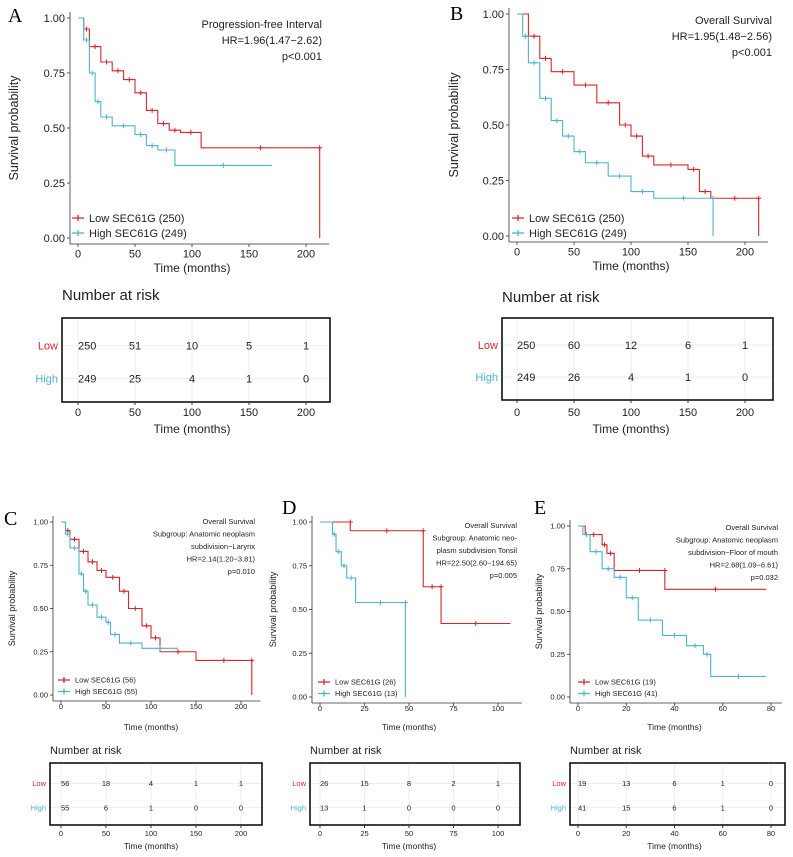  What do you see at coordinates (65, 807) in the screenshot?
I see `risk-count: 55` at bounding box center [65, 807].